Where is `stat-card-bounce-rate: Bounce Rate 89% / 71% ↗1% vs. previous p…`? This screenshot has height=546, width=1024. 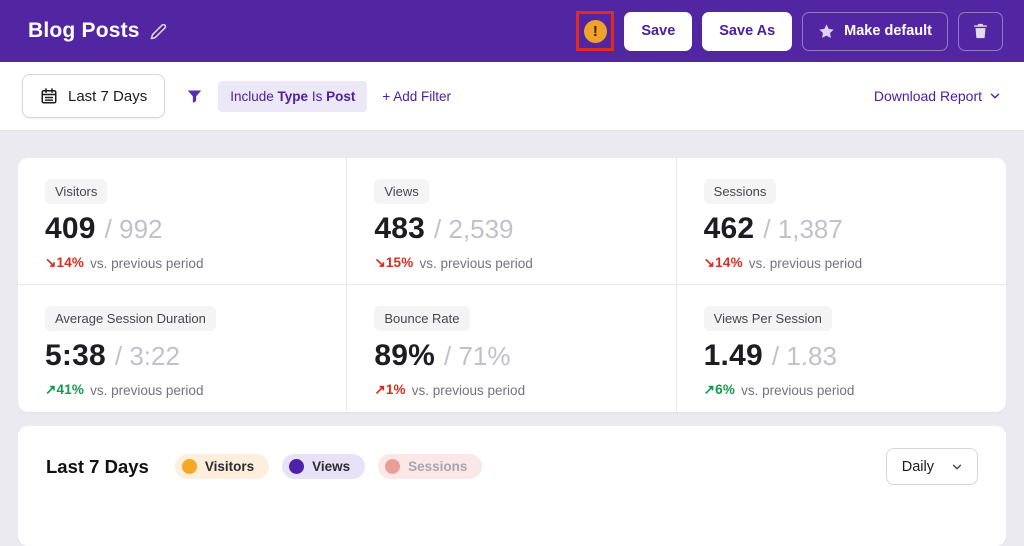 stat-card-bounce-rate: Bounce Rate 89% / 71% ↗1% vs. previous p… is located at coordinates (512, 348).